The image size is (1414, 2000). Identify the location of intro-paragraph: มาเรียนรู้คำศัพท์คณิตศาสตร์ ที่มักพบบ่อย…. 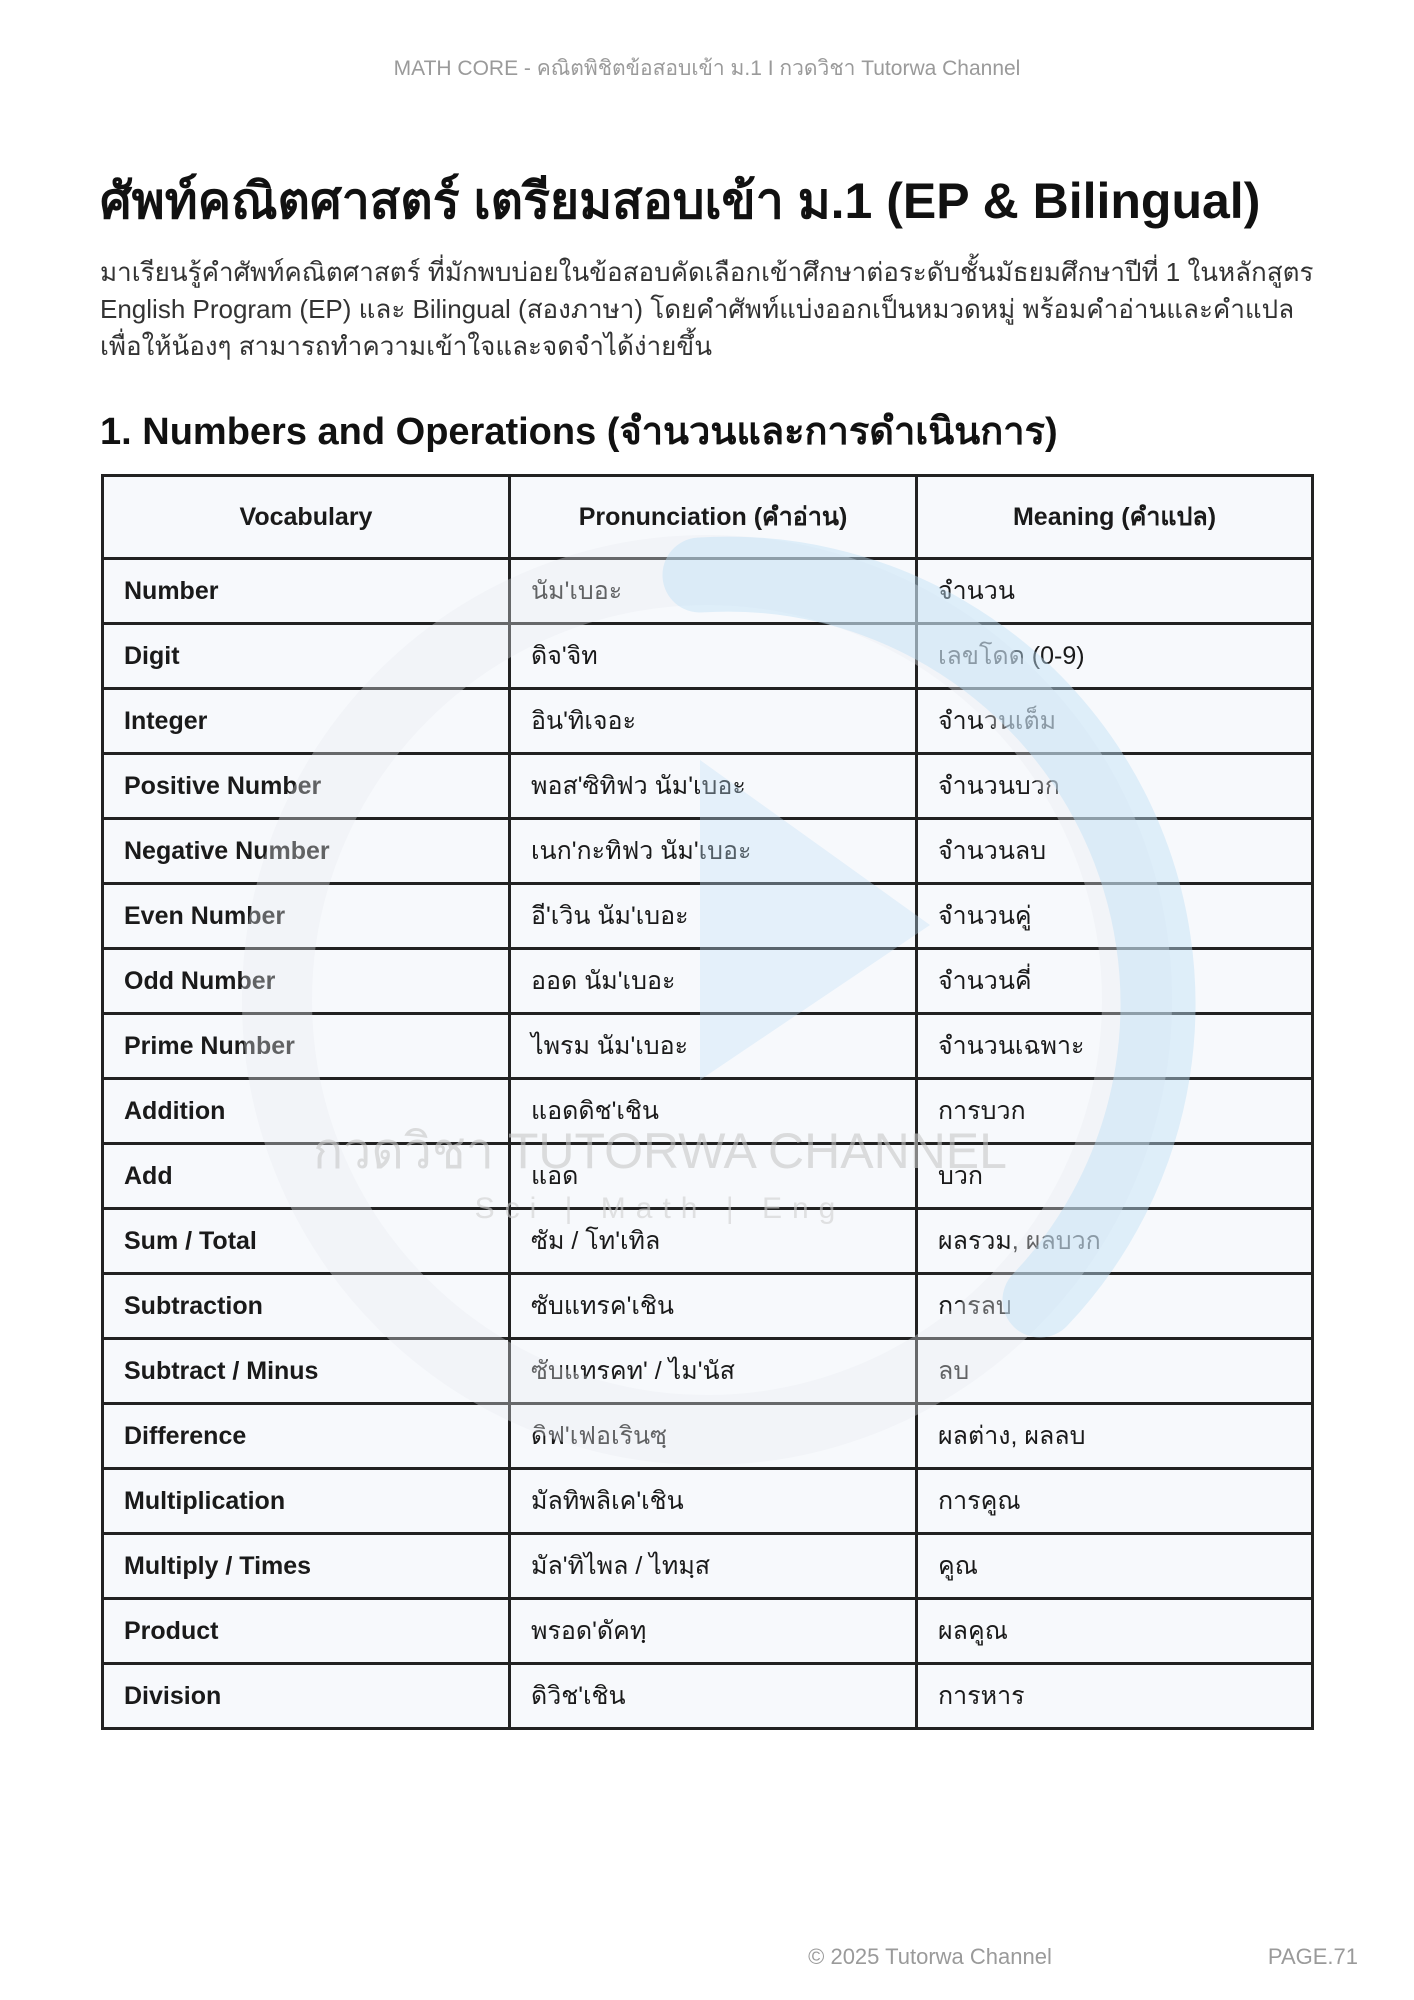
(707, 309).